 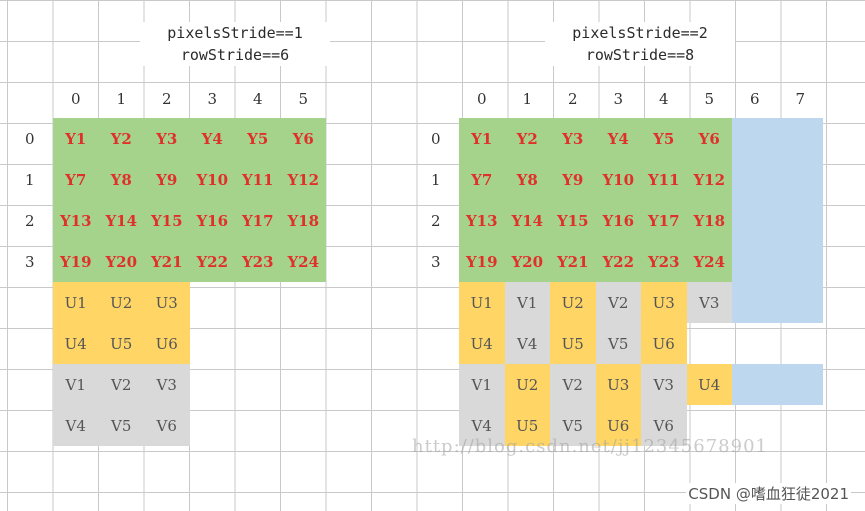 What do you see at coordinates (664, 261) in the screenshot?
I see `right-y-cell: Y23` at bounding box center [664, 261].